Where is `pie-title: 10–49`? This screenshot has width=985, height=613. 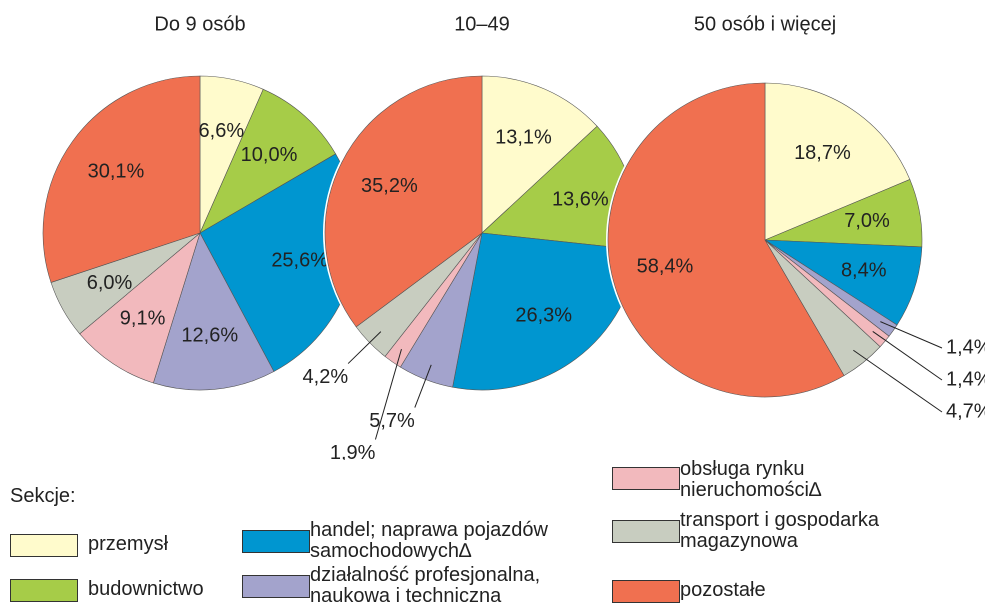
pie-title: 10–49 is located at coordinates (482, 24).